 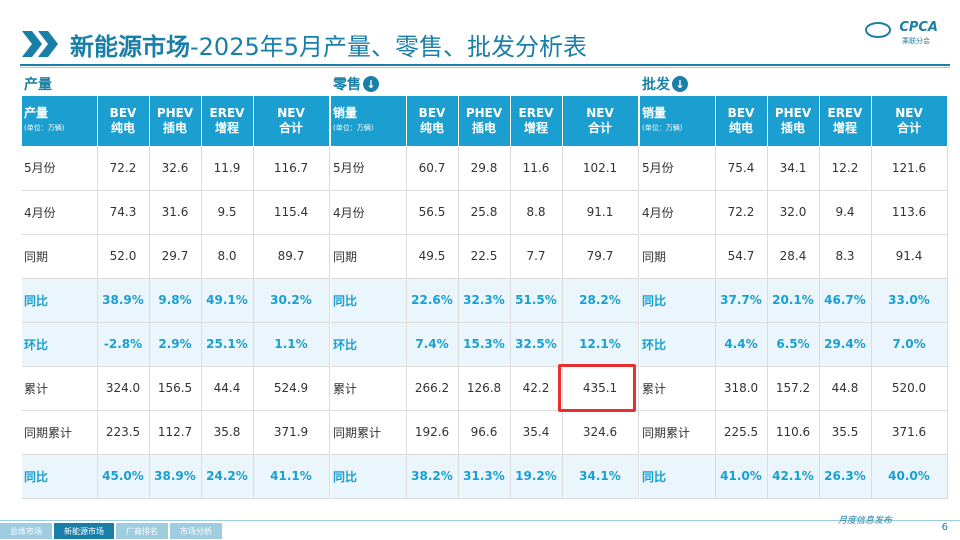 I want to click on table-cell: 29.4%, so click(x=845, y=344).